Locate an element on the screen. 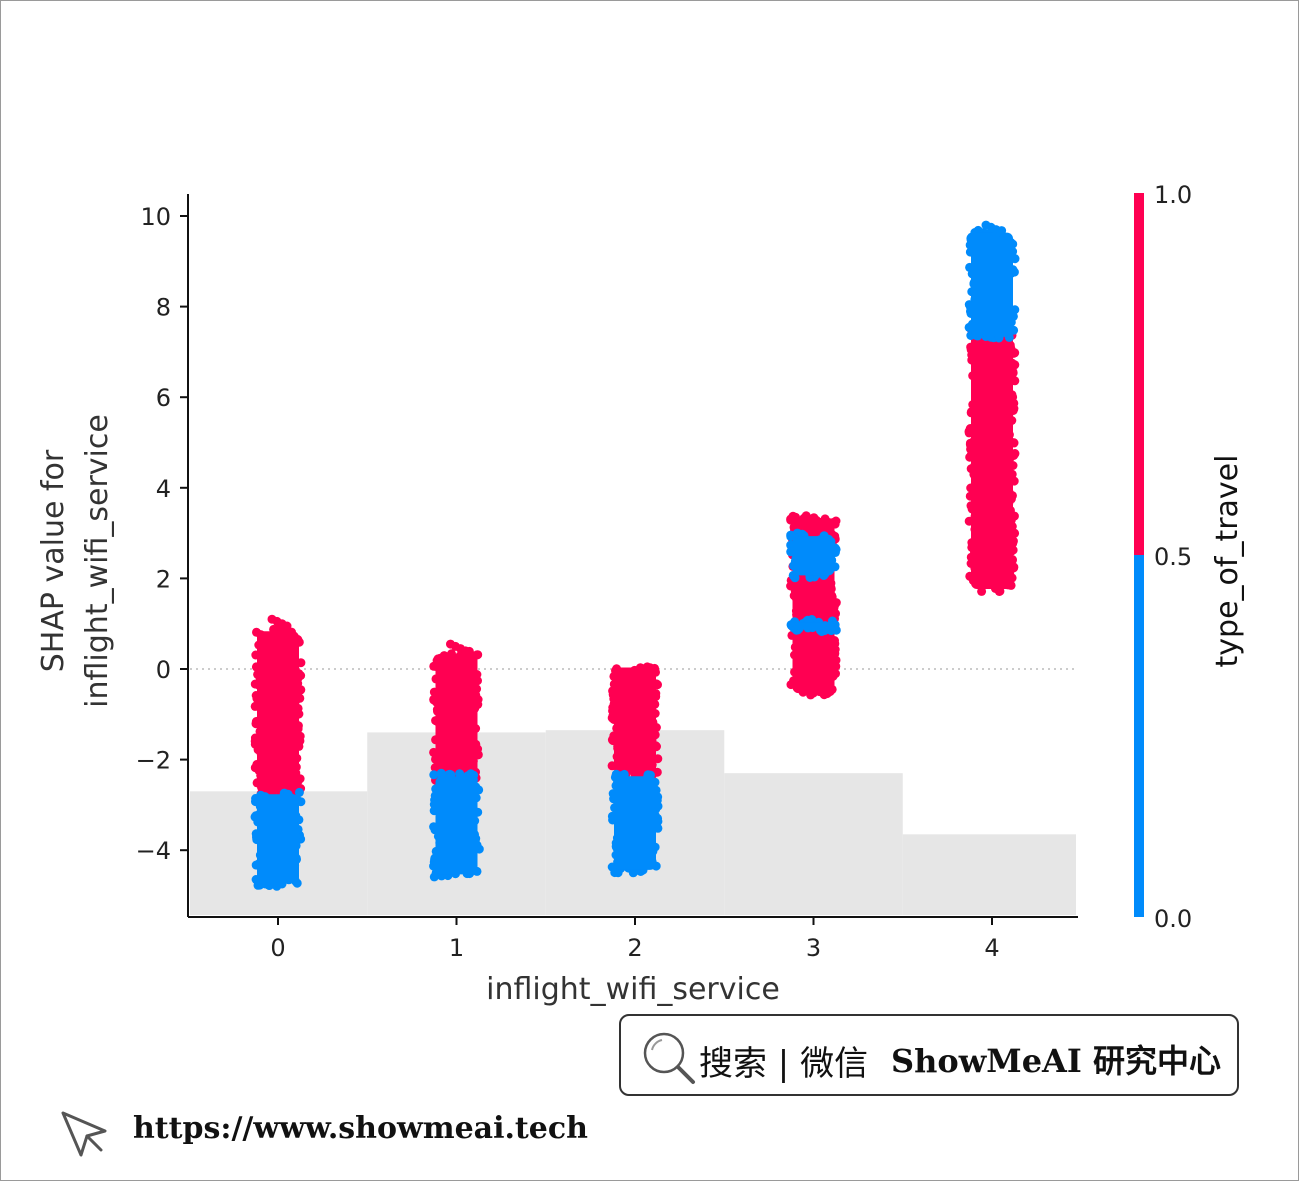 The image size is (1301, 1183). x-tick-label: 3 is located at coordinates (813, 948).